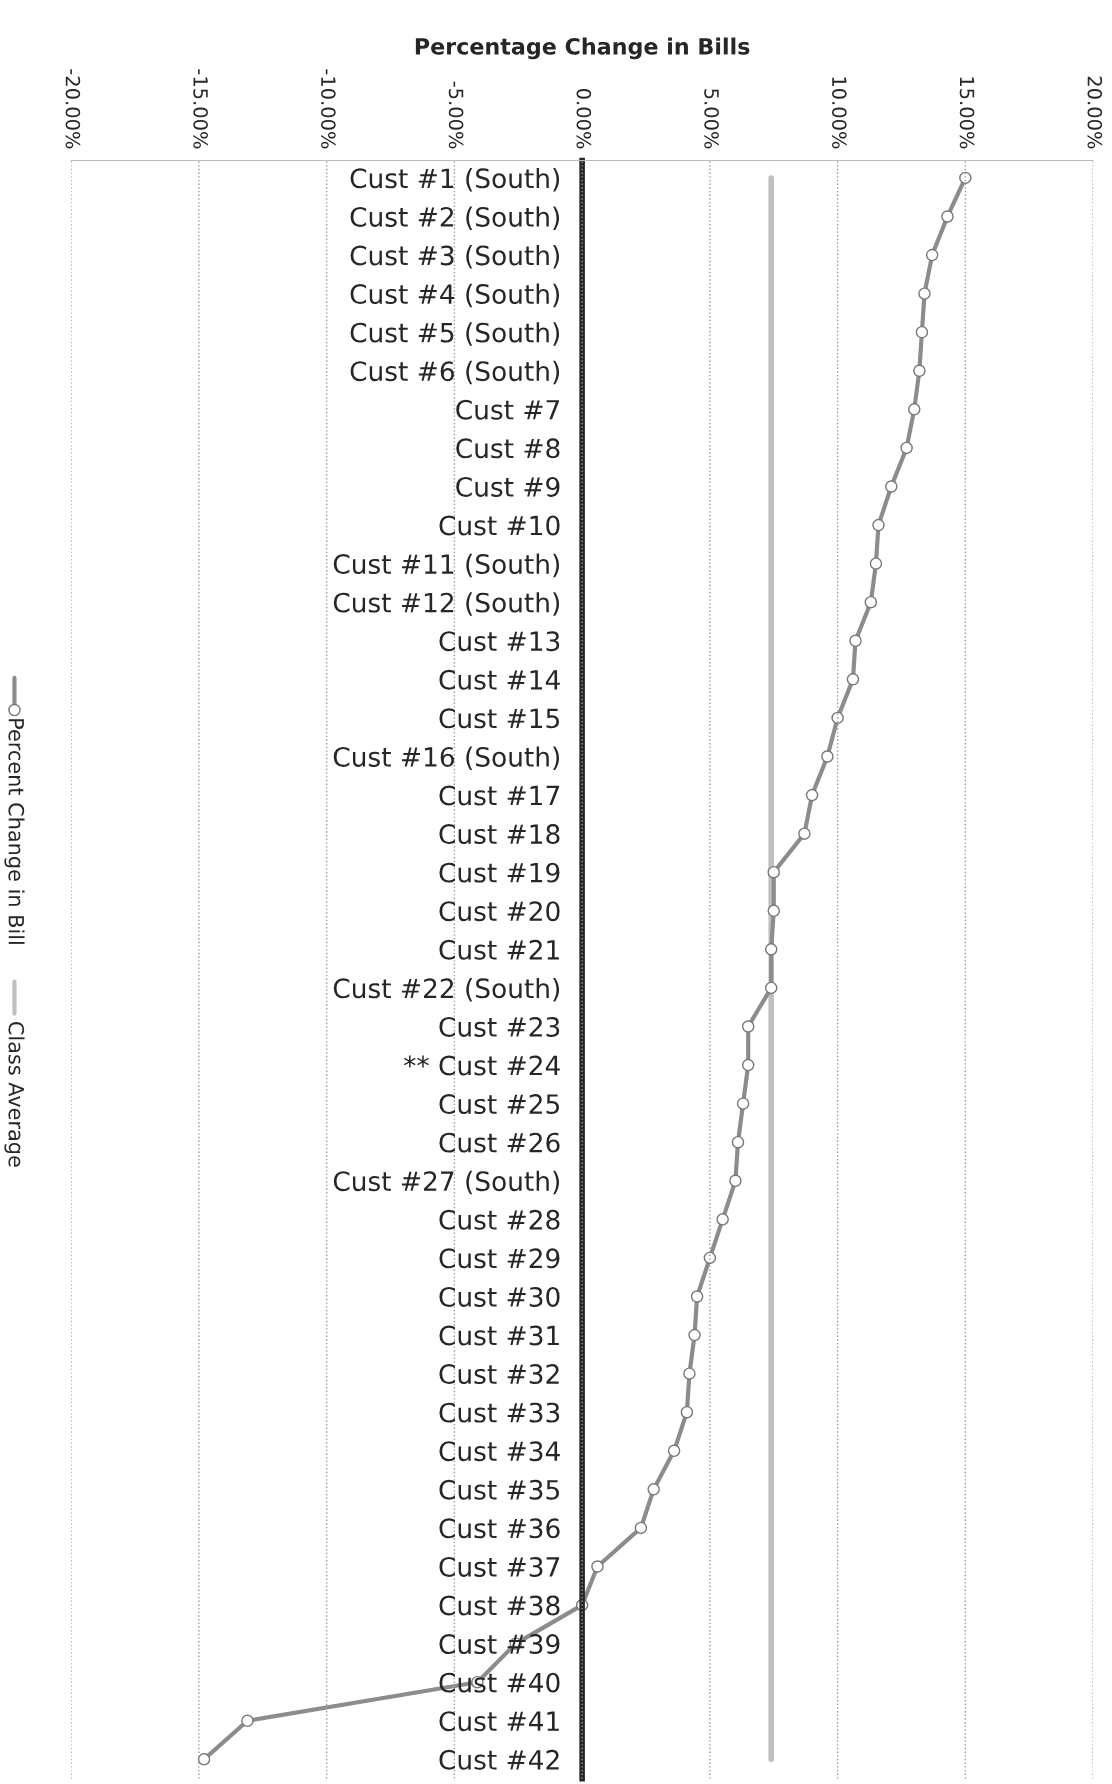 The image size is (1112, 1784). Describe the element at coordinates (499, 1258) in the screenshot. I see `y-tick-label: Cust #29` at that location.